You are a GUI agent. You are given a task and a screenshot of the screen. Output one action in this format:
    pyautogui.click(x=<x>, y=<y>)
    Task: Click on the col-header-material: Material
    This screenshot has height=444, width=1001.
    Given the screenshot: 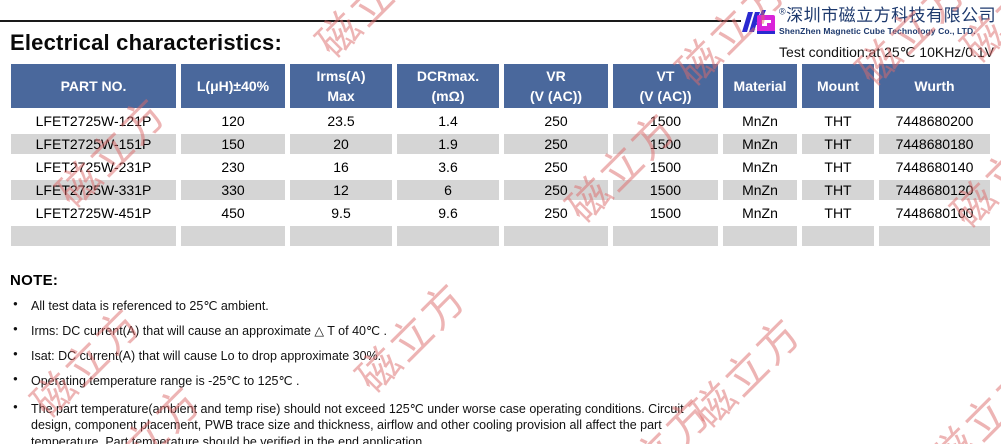 What is the action you would take?
    pyautogui.click(x=760, y=86)
    